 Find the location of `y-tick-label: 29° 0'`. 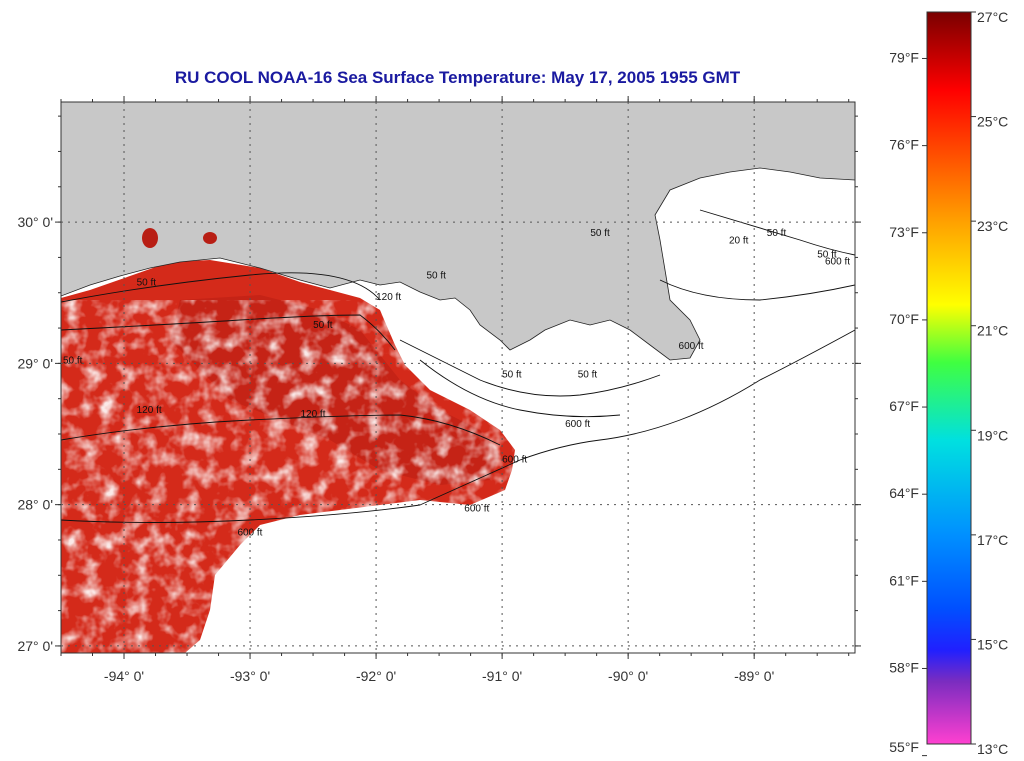

y-tick-label: 29° 0' is located at coordinates (35, 363).